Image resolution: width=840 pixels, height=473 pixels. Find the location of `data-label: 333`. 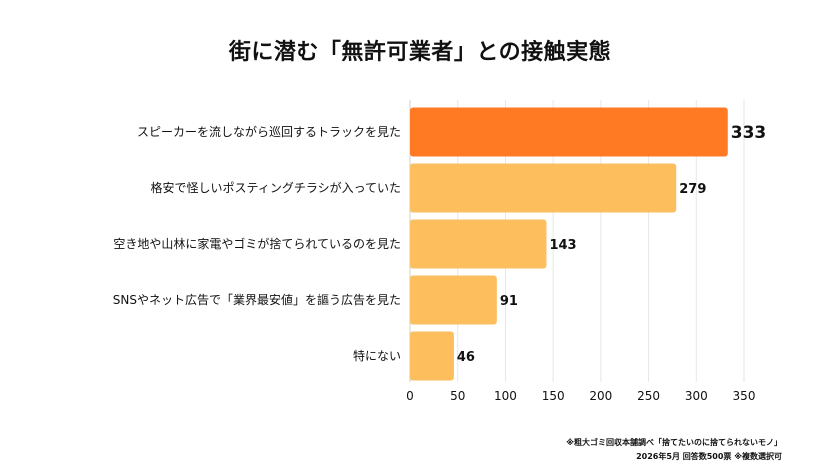

data-label: 333 is located at coordinates (749, 133).